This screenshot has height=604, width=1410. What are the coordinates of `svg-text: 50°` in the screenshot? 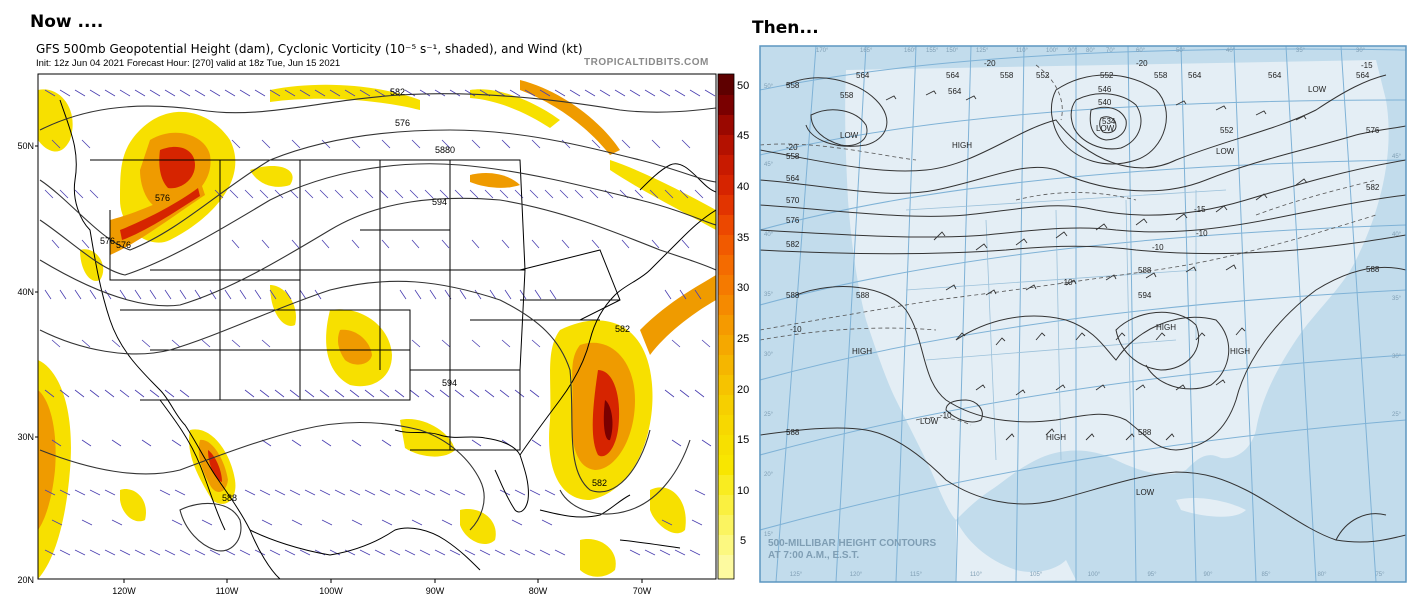 It's located at (769, 87).